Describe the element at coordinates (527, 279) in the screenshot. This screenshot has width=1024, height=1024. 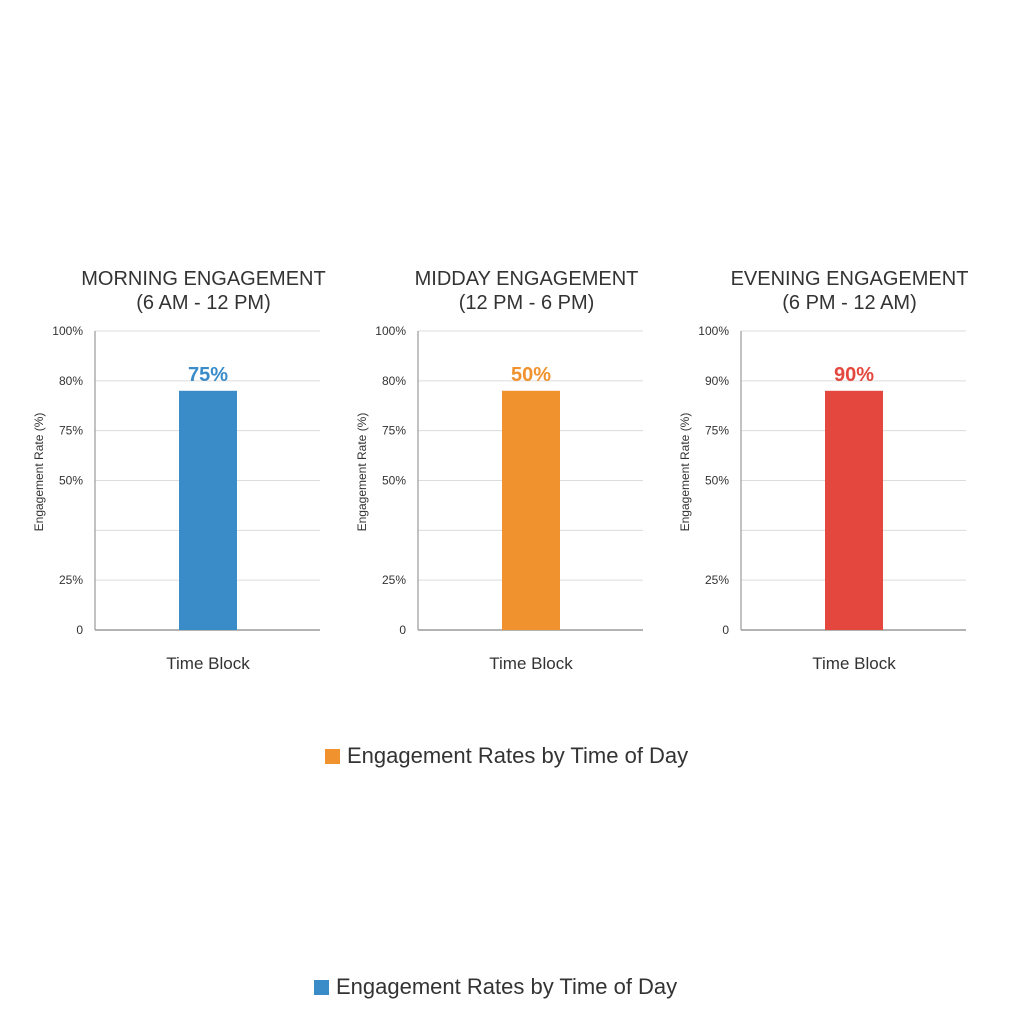
I see `chart-title: MIDDAY ENGAGEMENT` at that location.